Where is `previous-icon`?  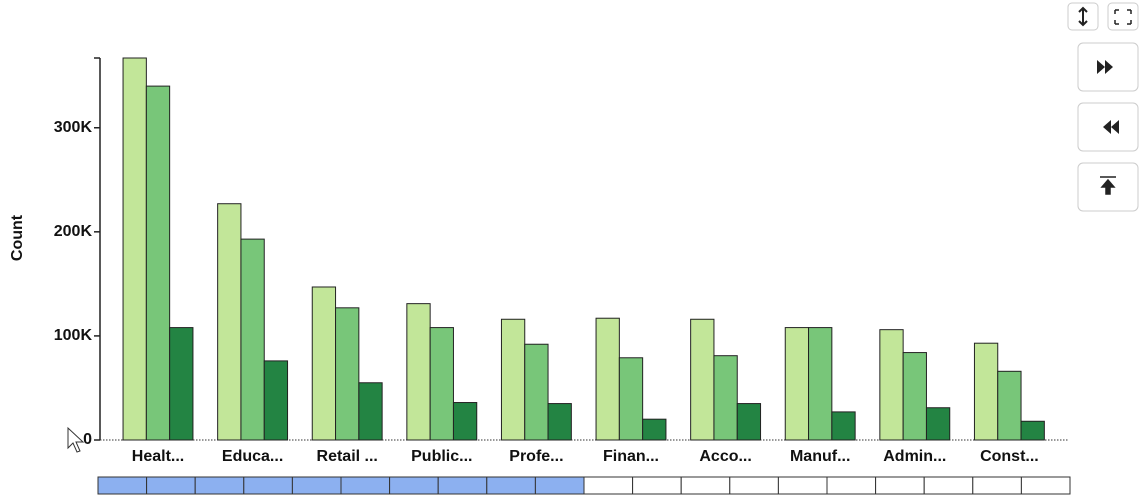 previous-icon is located at coordinates (1111, 127).